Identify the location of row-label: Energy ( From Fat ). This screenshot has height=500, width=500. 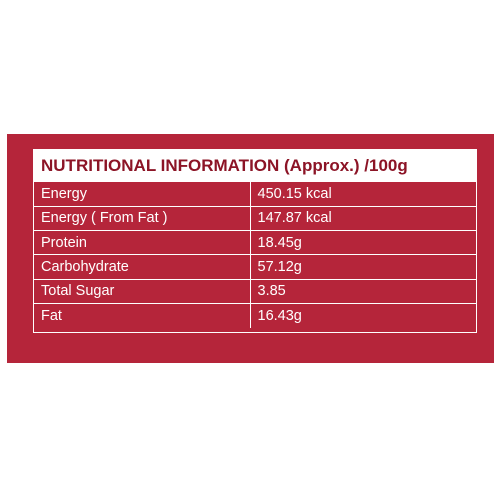
(142, 218).